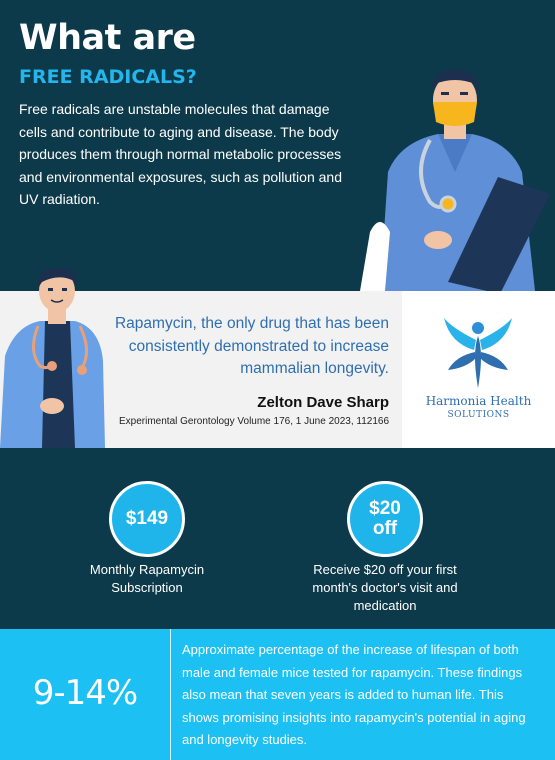 The height and width of the screenshot is (760, 555). I want to click on doctor-with-stethoscope-illustration, so click(52, 358).